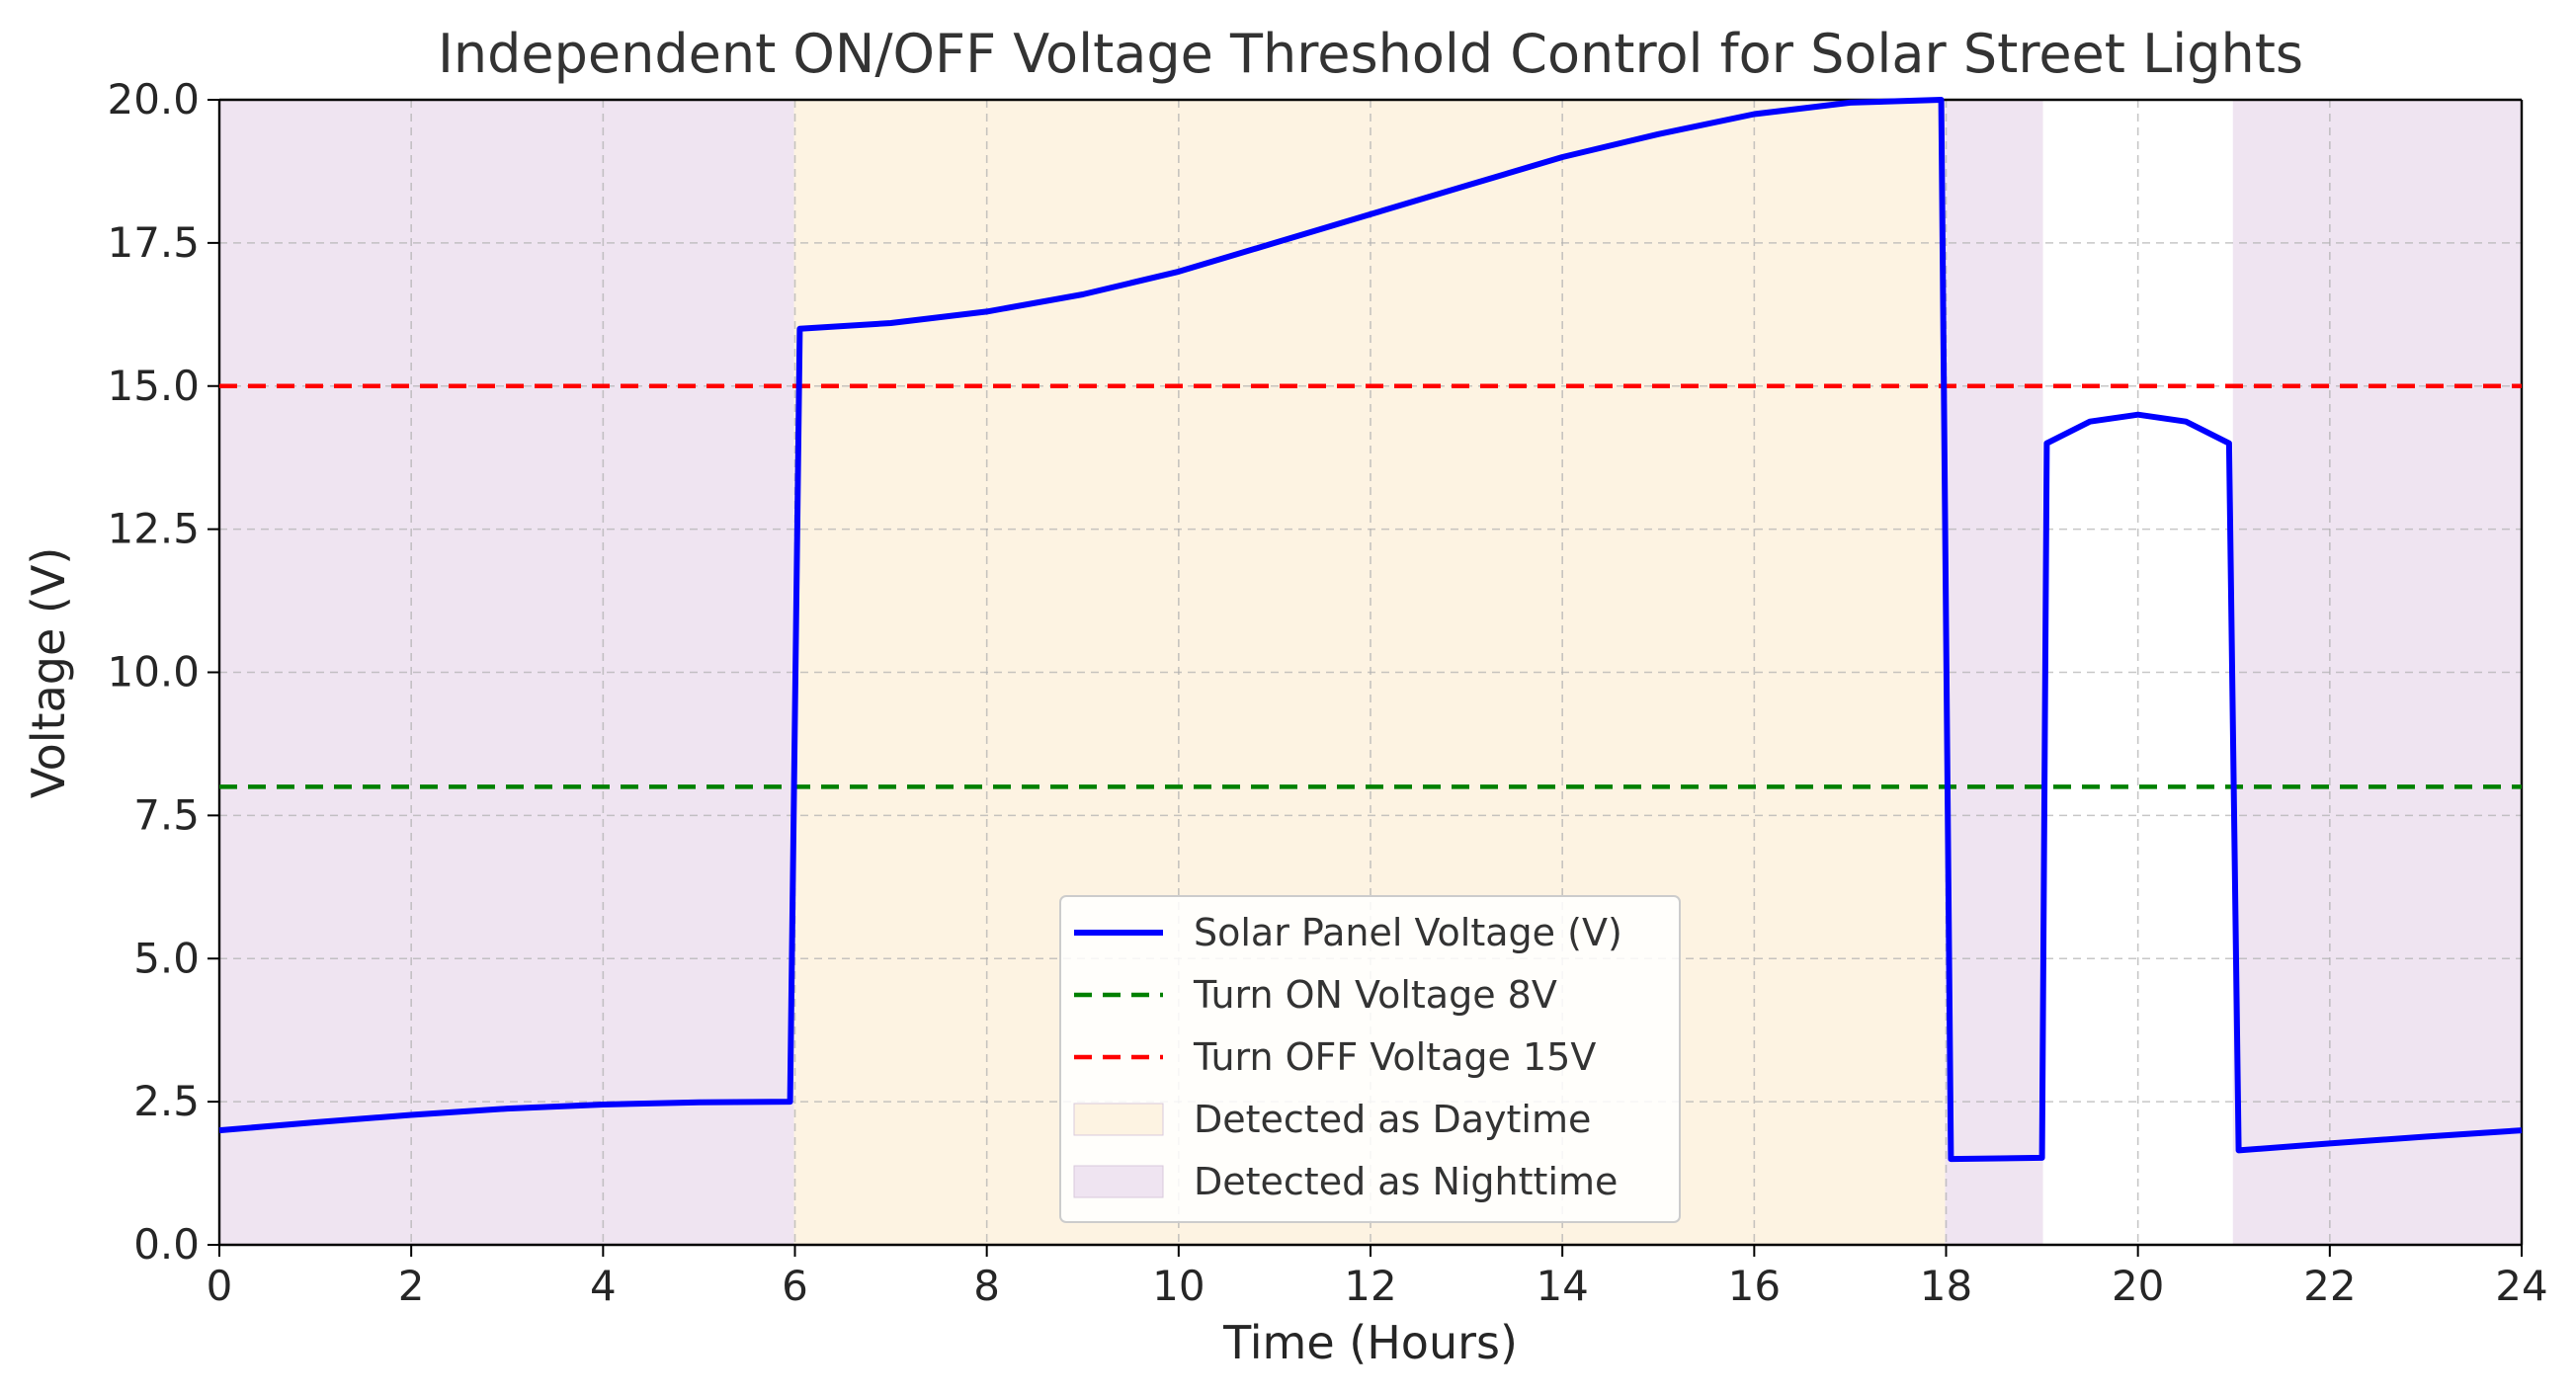  Describe the element at coordinates (1946, 1286) in the screenshot. I see `x-tick-label-9: 18` at that location.